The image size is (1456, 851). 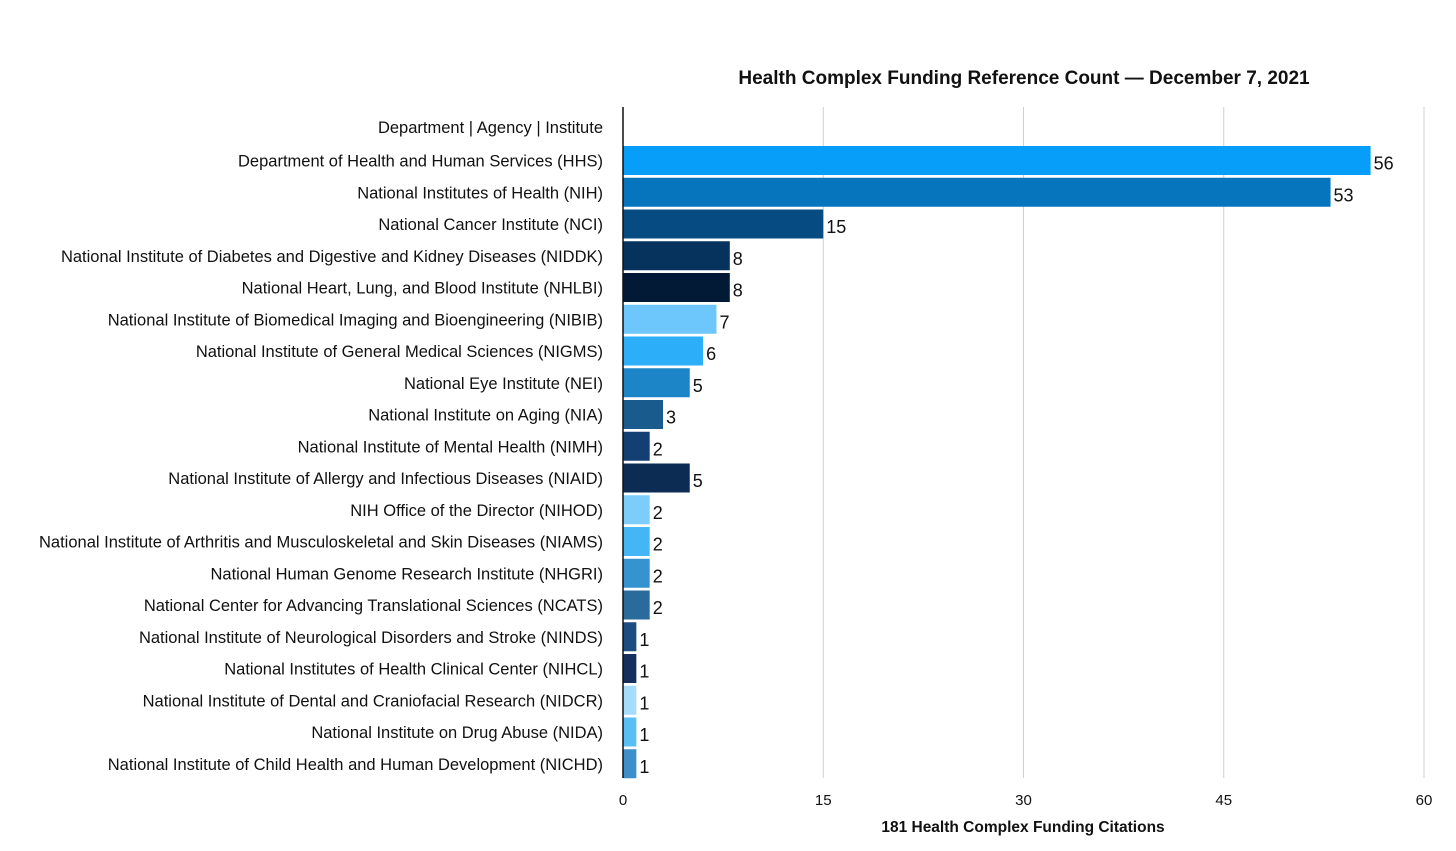 I want to click on x-axis-ticks: 0 15 30 45 60, so click(x=1026, y=800).